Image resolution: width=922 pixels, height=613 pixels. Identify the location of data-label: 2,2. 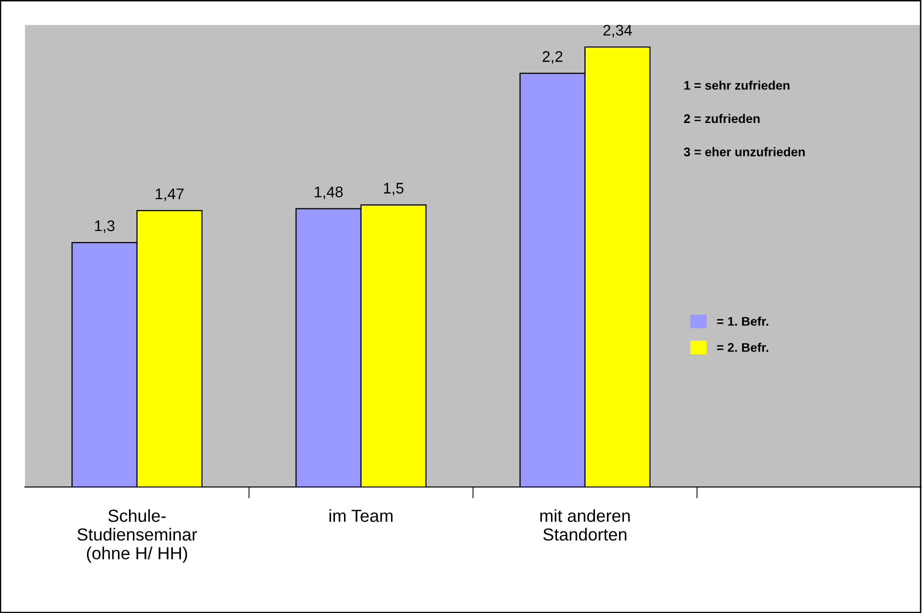
(552, 57).